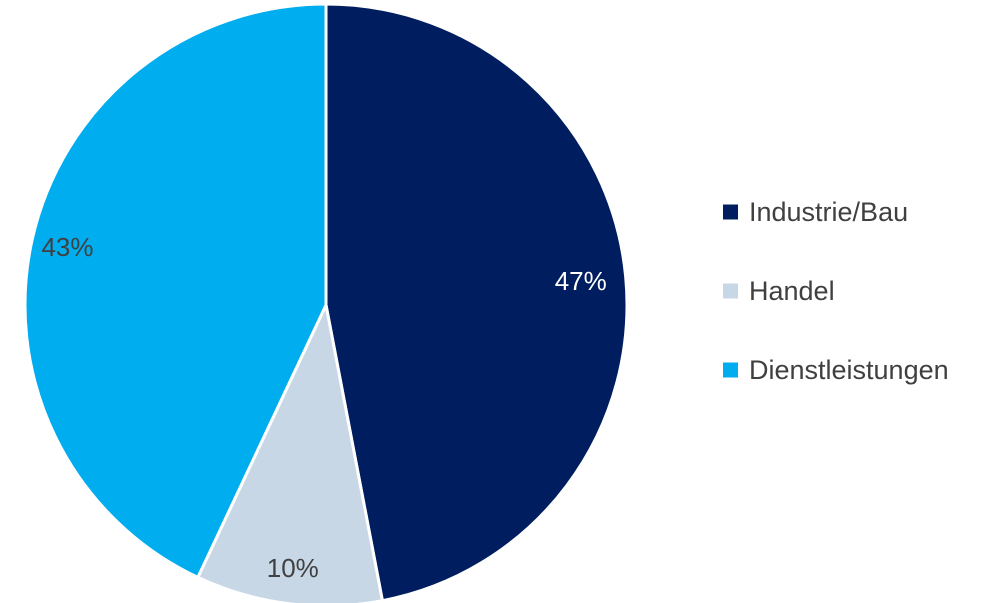 Image resolution: width=1001 pixels, height=603 pixels. Describe the element at coordinates (730, 370) in the screenshot. I see `legend-swatch-dienstleistungen` at that location.